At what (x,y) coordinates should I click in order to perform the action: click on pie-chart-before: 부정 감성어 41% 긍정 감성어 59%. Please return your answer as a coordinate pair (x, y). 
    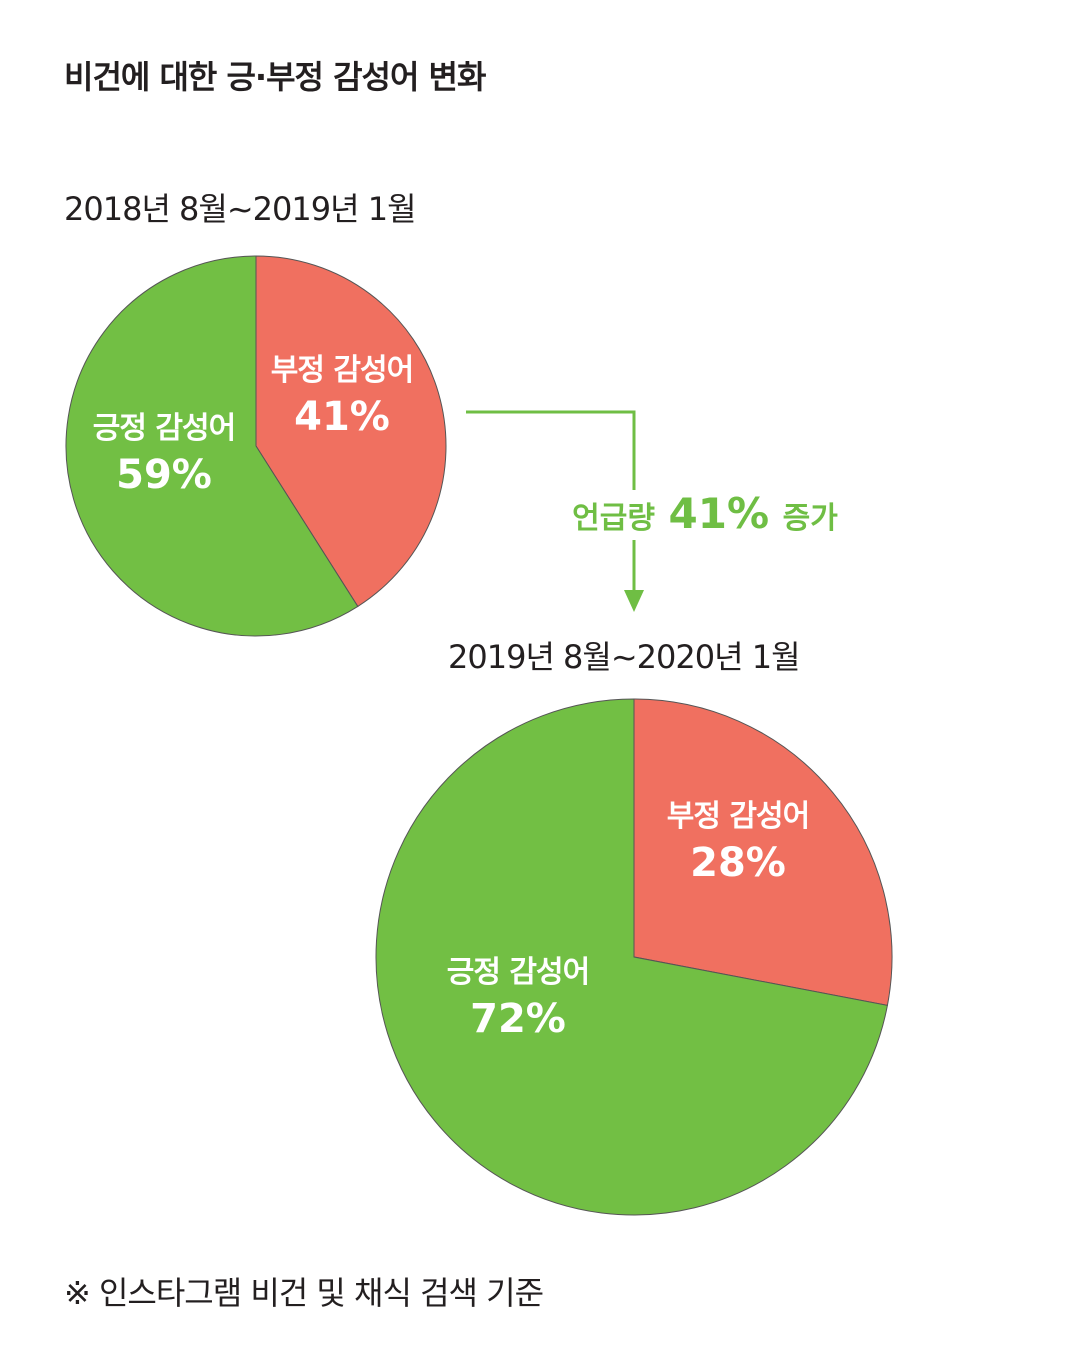
    Looking at the image, I should click on (256, 446).